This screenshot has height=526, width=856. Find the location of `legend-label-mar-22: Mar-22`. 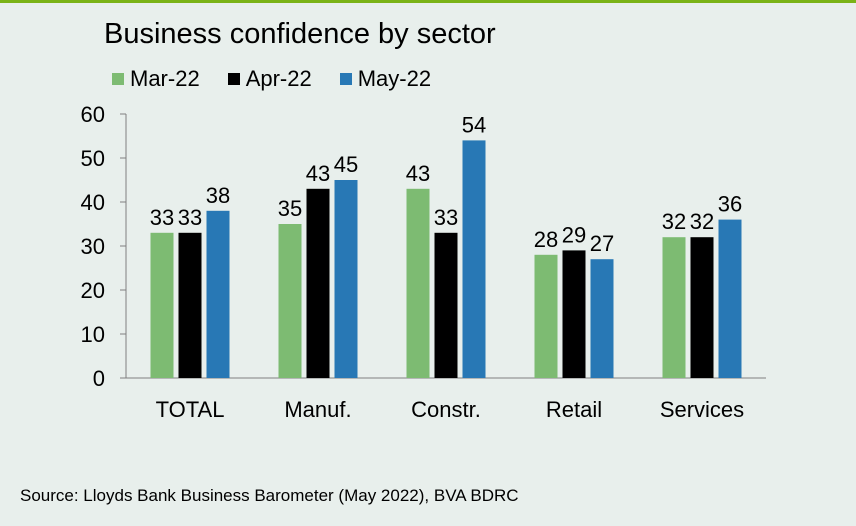

legend-label-mar-22: Mar-22 is located at coordinates (165, 78).